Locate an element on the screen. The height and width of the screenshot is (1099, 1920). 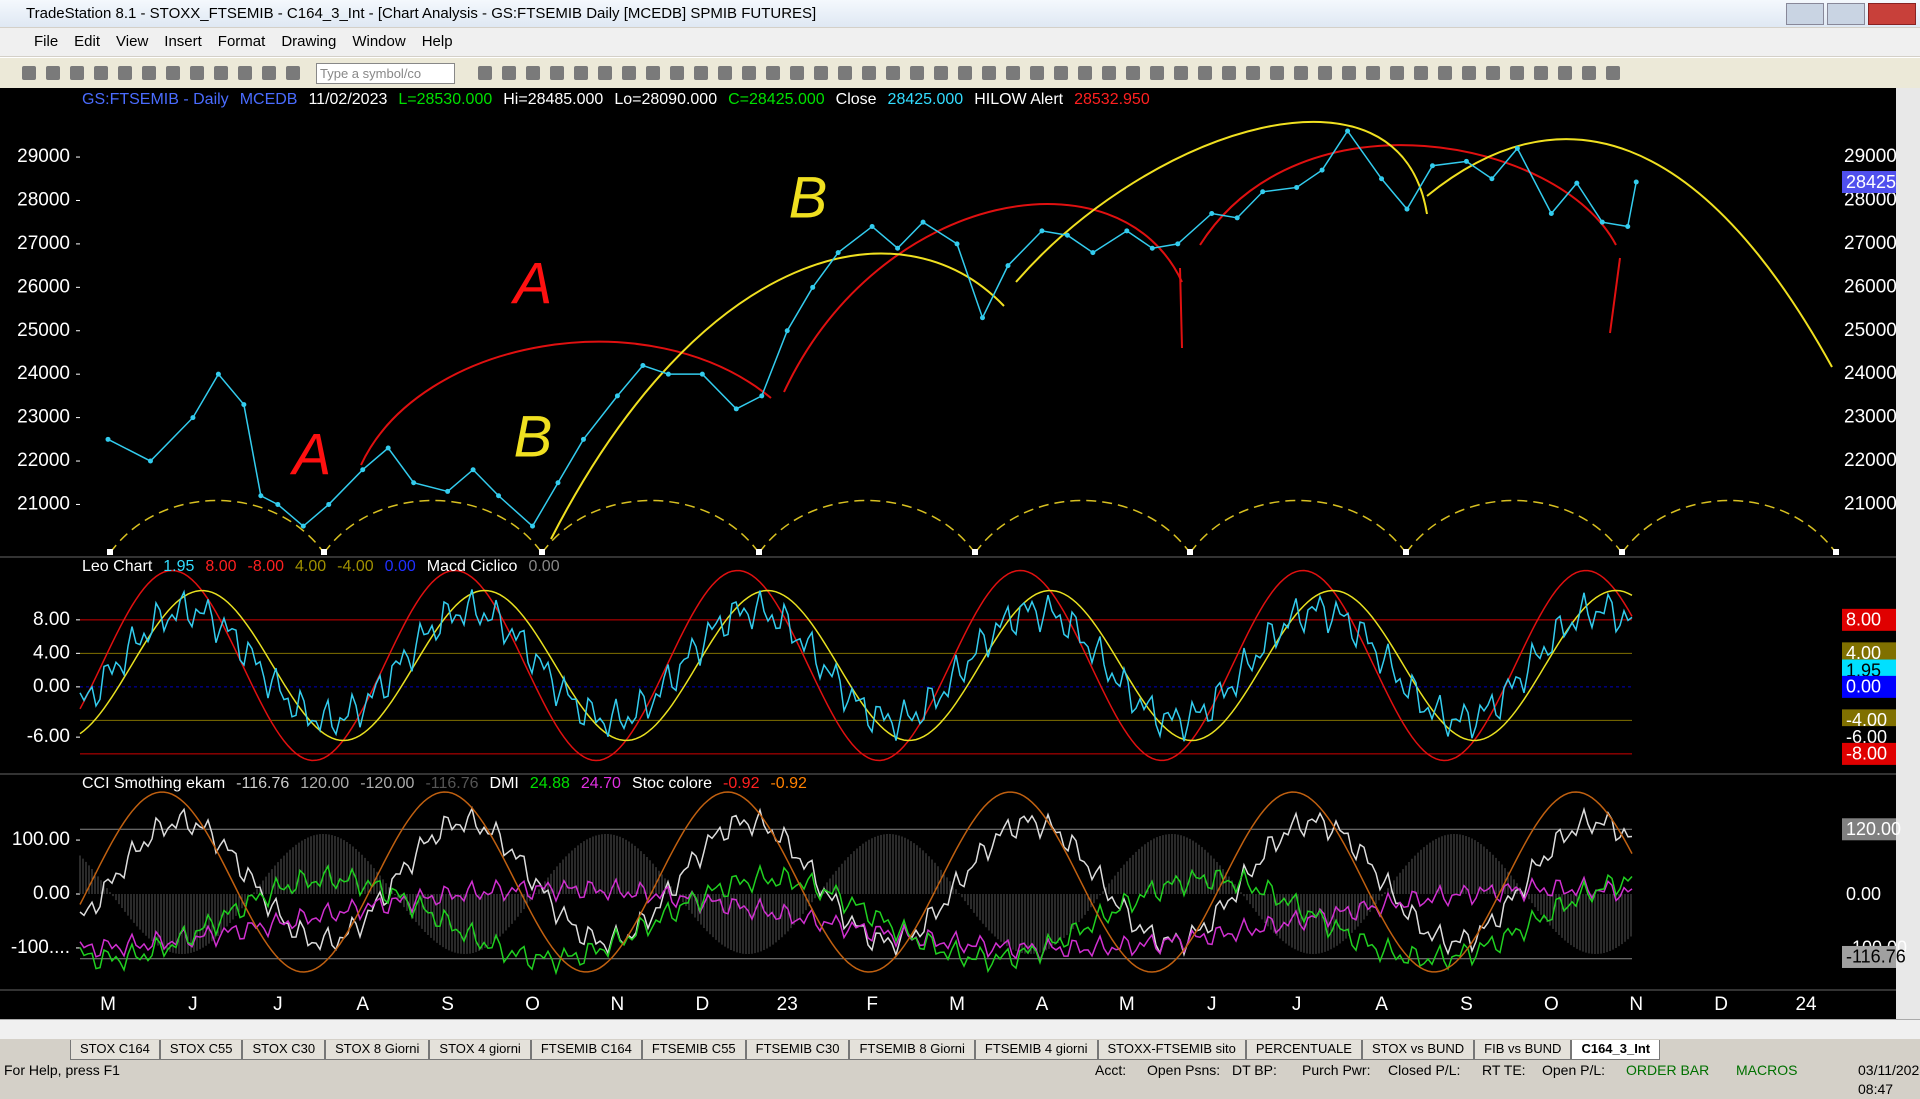
menu-item: Drawing is located at coordinates (309, 41).